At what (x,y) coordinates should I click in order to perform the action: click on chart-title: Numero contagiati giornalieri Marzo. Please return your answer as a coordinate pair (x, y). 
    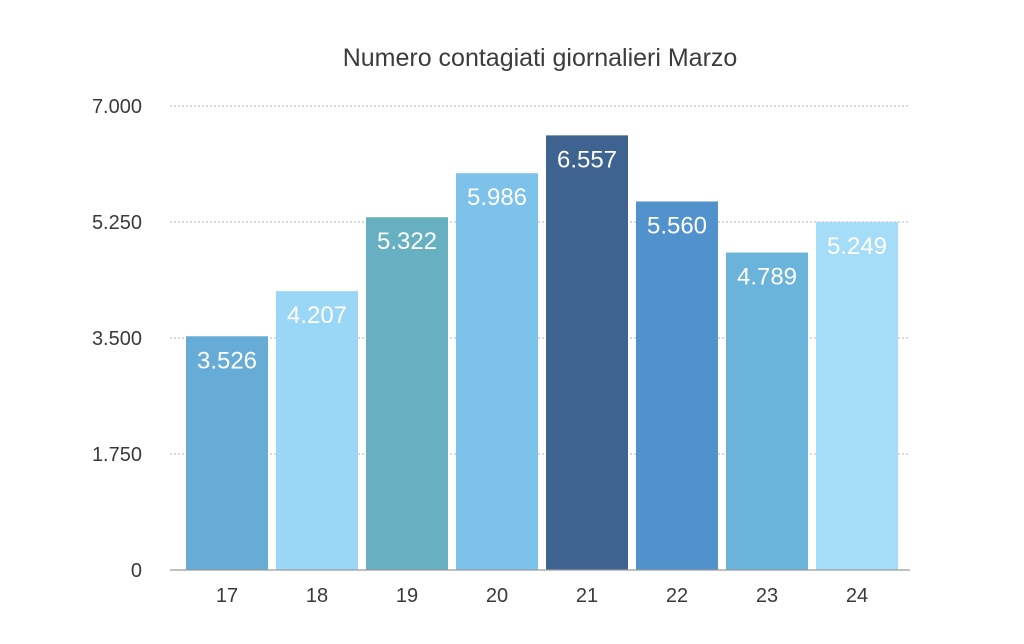
    Looking at the image, I should click on (540, 58).